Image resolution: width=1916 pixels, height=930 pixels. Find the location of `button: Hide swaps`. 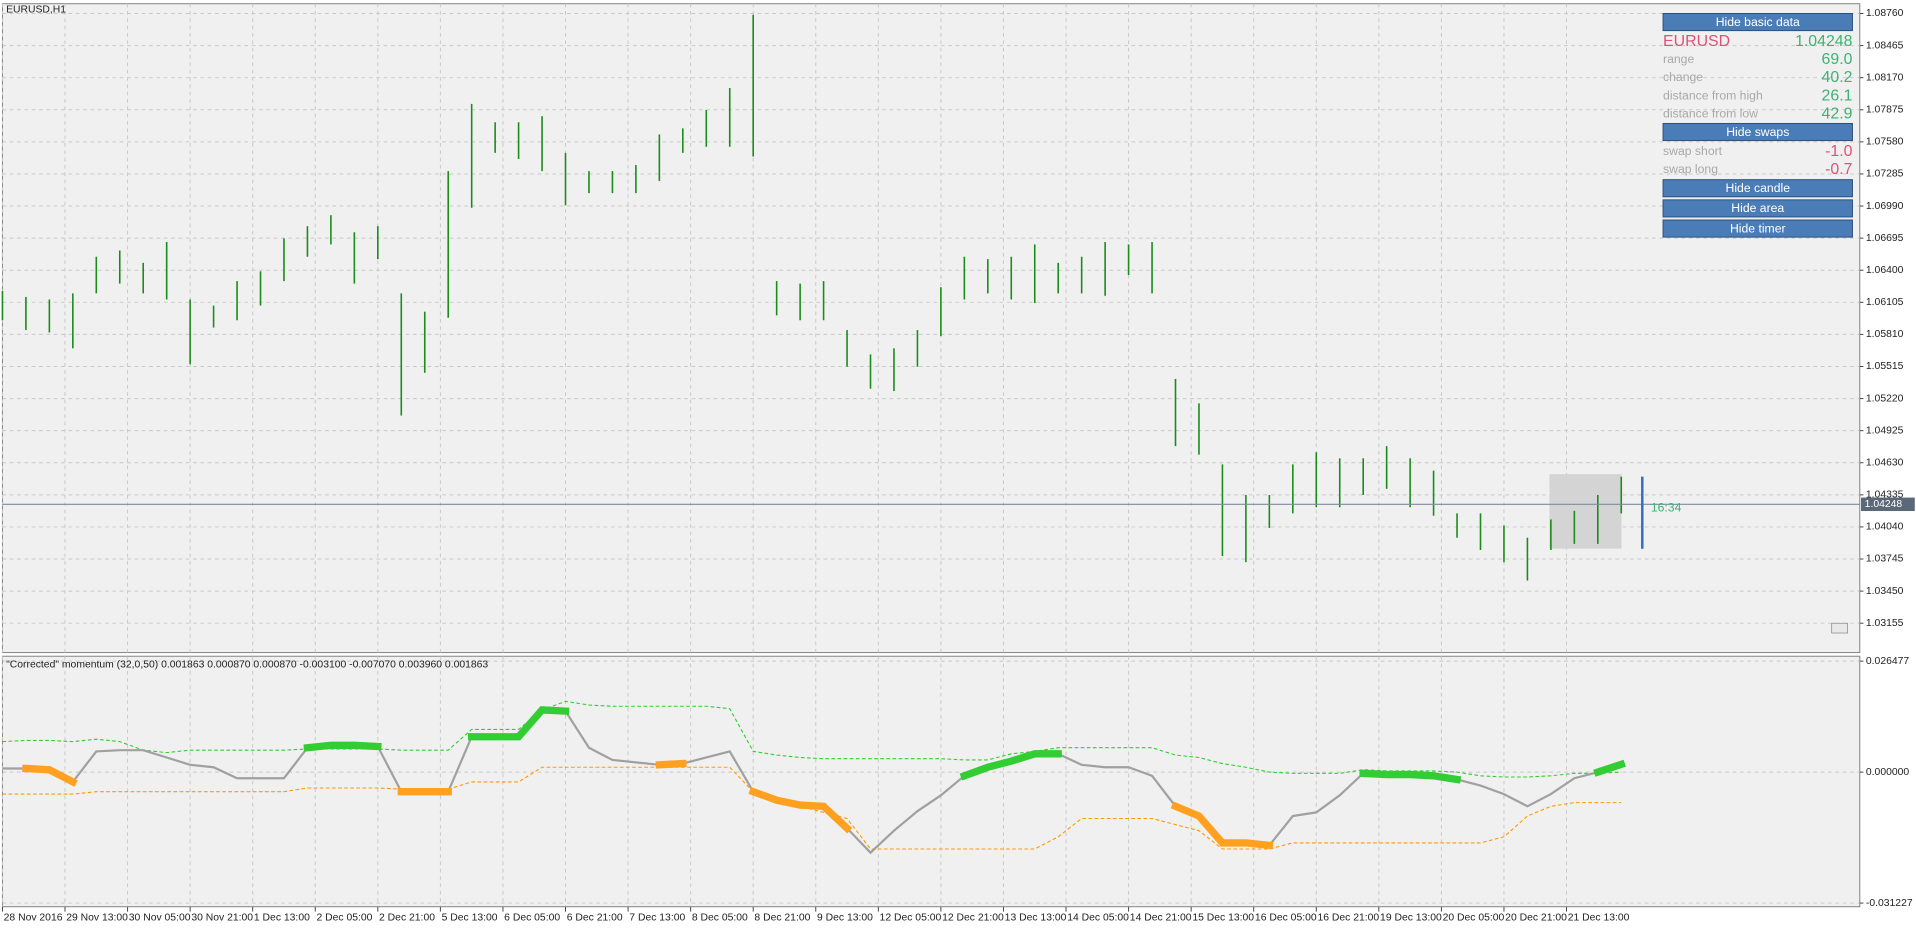

button: Hide swaps is located at coordinates (1757, 132).